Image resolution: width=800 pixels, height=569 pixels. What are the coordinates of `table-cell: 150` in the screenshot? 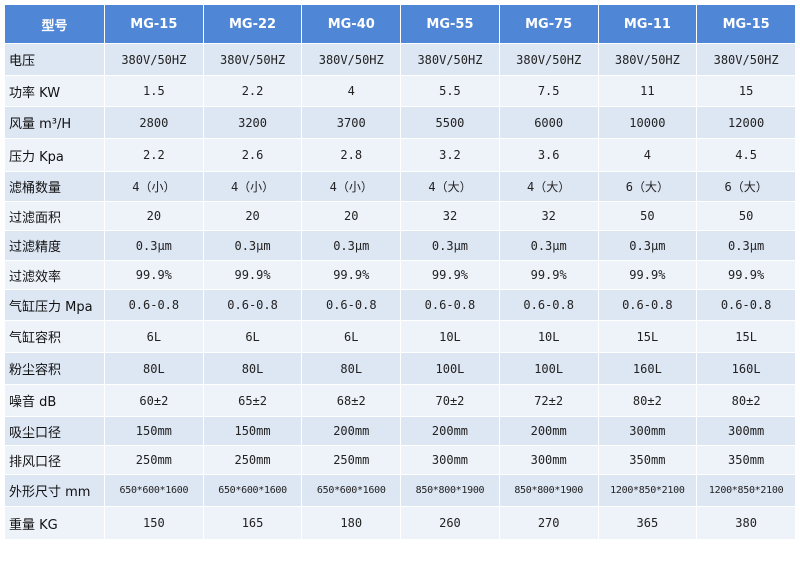 It's located at (154, 523).